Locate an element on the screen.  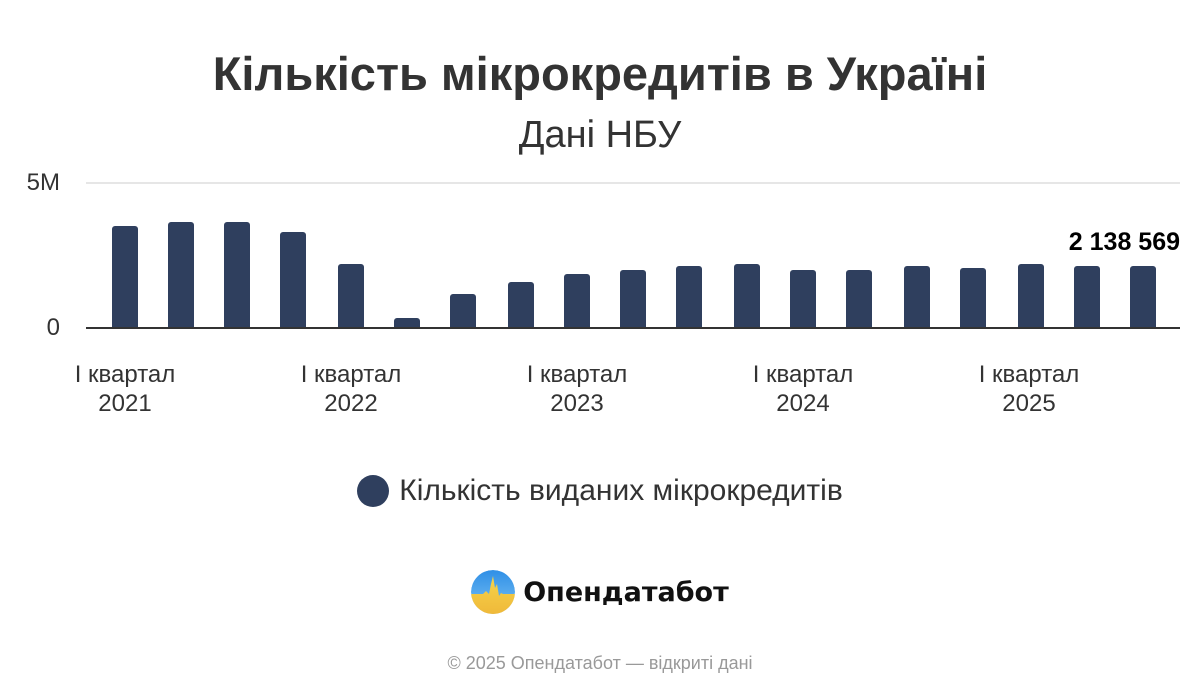
x-label-2024: I квартал 2024 is located at coordinates (803, 389).